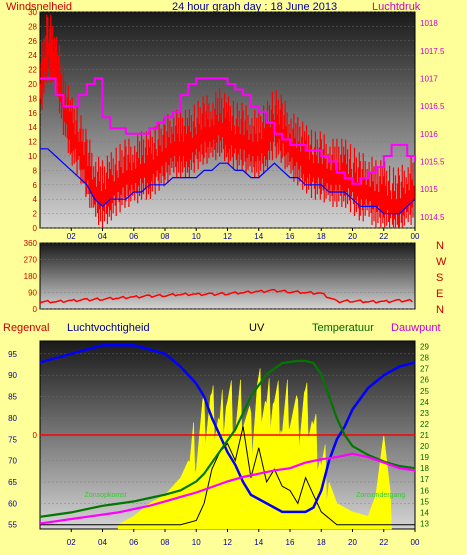 Image resolution: width=467 pixels, height=555 pixels. Describe the element at coordinates (12, 397) in the screenshot. I see `humidity-tick-label: 85` at that location.